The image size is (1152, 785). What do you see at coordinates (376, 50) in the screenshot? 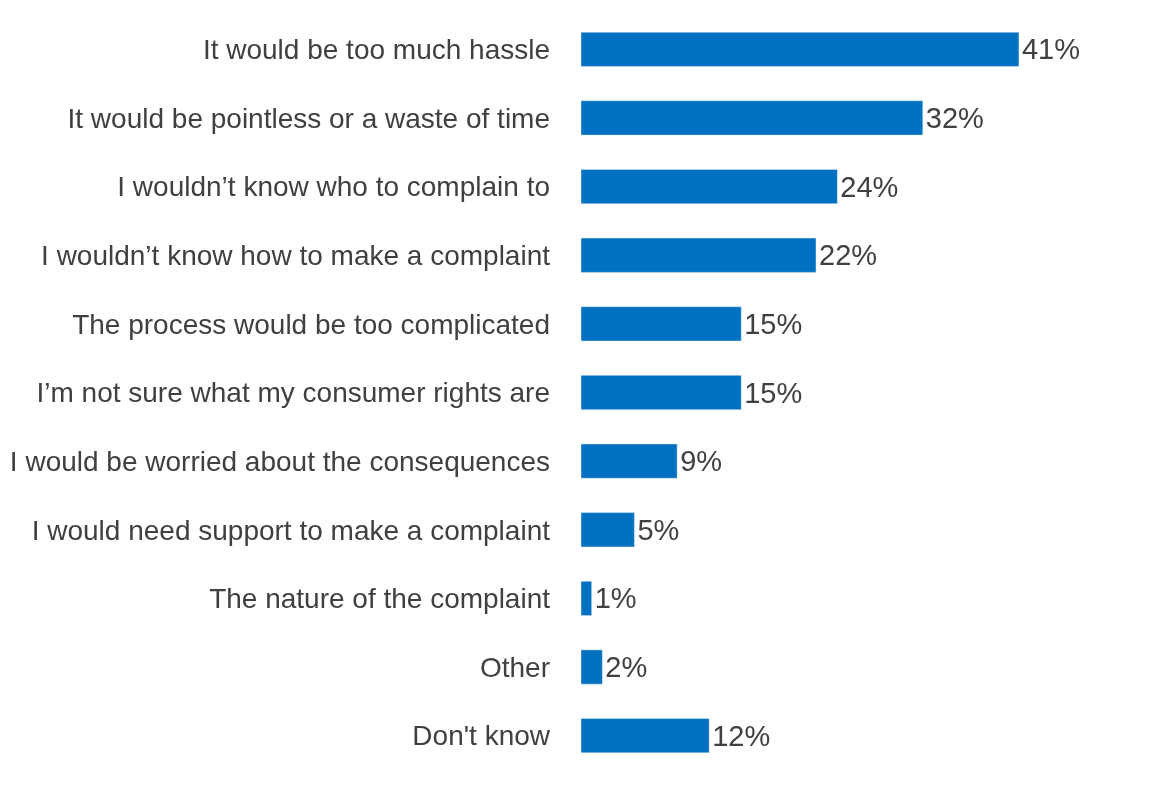
I see `y-tick-label: It would be too much hassle` at bounding box center [376, 50].